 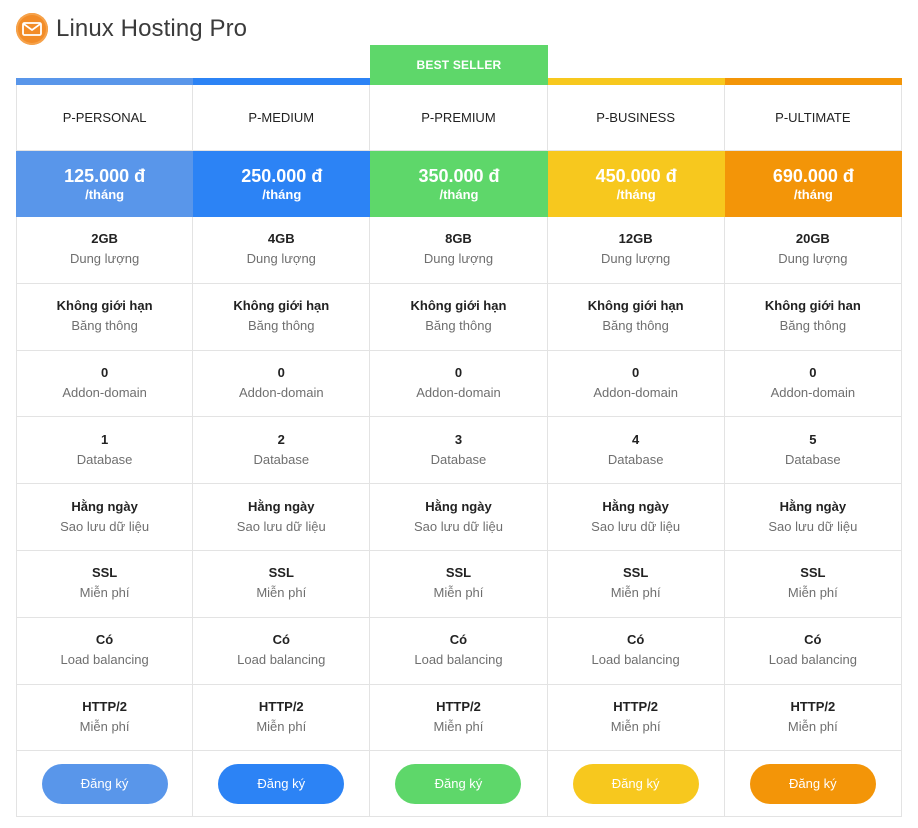 I want to click on best-seller-banner: BEST SELLER, so click(x=459, y=65).